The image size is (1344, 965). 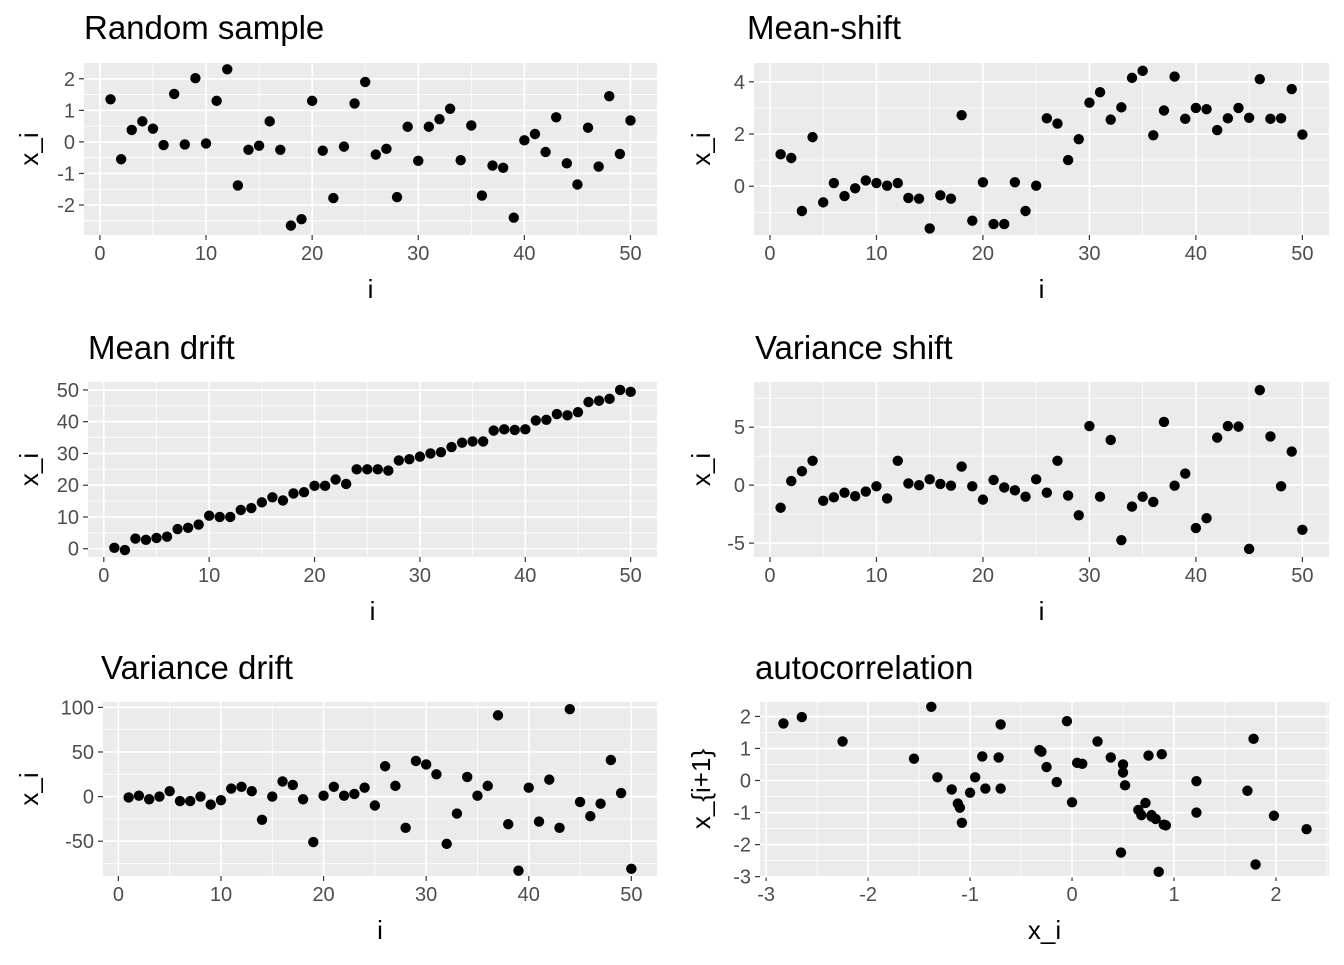 I want to click on x-tick-label: 40, so click(x=1196, y=254).